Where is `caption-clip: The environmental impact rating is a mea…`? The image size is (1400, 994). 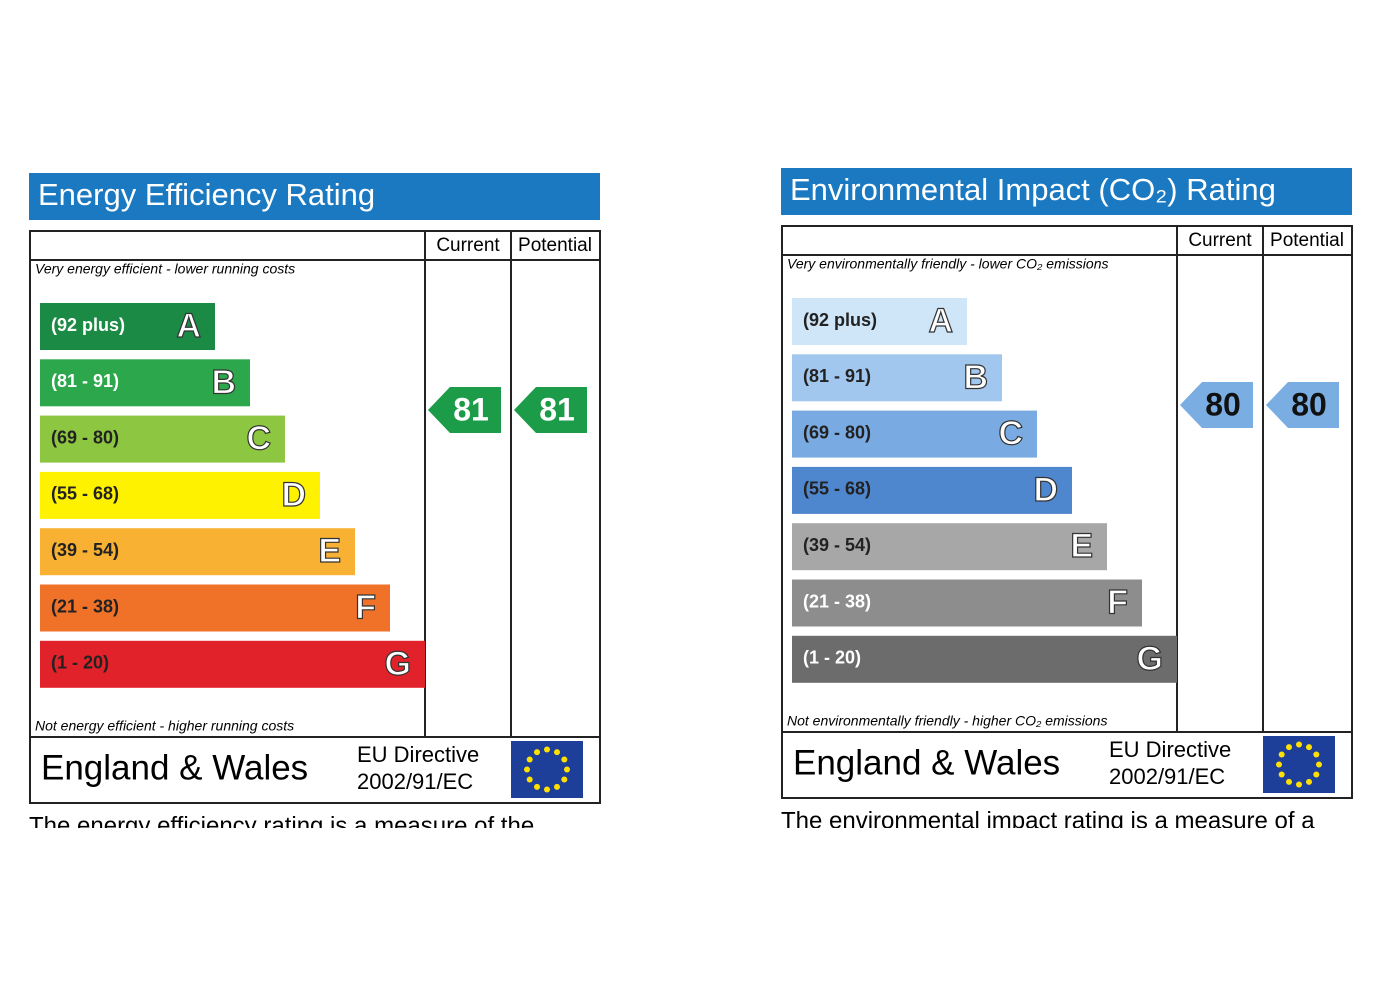 caption-clip: The environmental impact rating is a mea… is located at coordinates (1048, 820).